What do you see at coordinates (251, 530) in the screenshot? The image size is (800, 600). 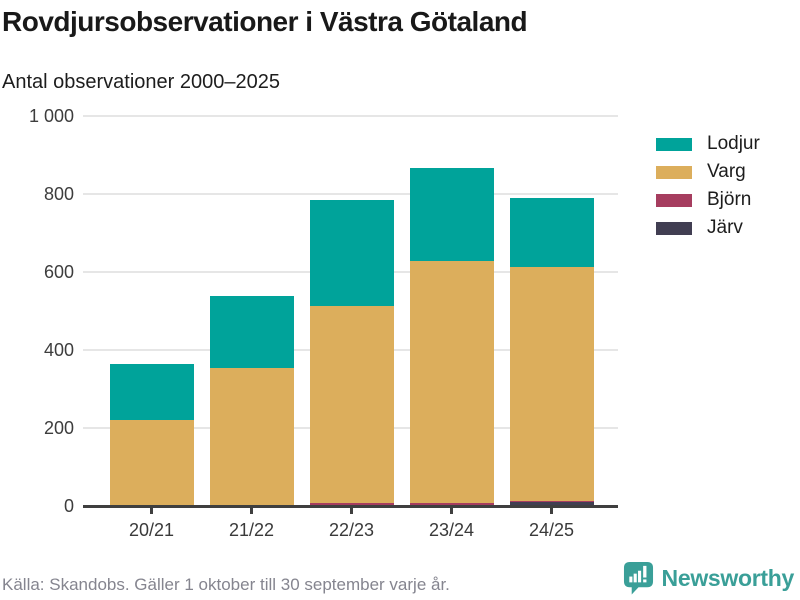 I see `x-axis-tick-label: 21/22` at bounding box center [251, 530].